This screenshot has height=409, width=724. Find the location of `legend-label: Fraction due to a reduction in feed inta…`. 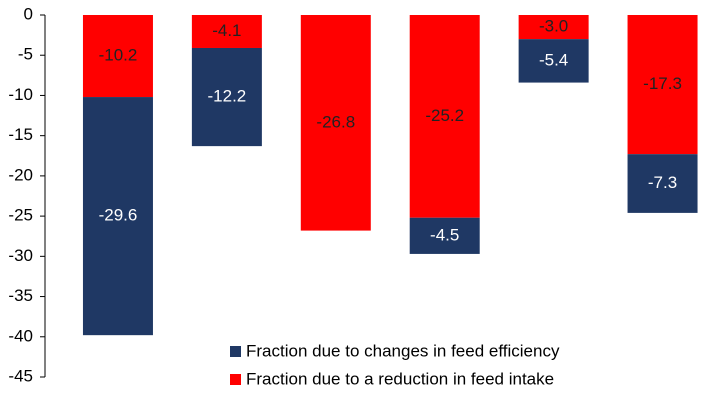

legend-label: Fraction due to a reduction in feed inta… is located at coordinates (400, 378).